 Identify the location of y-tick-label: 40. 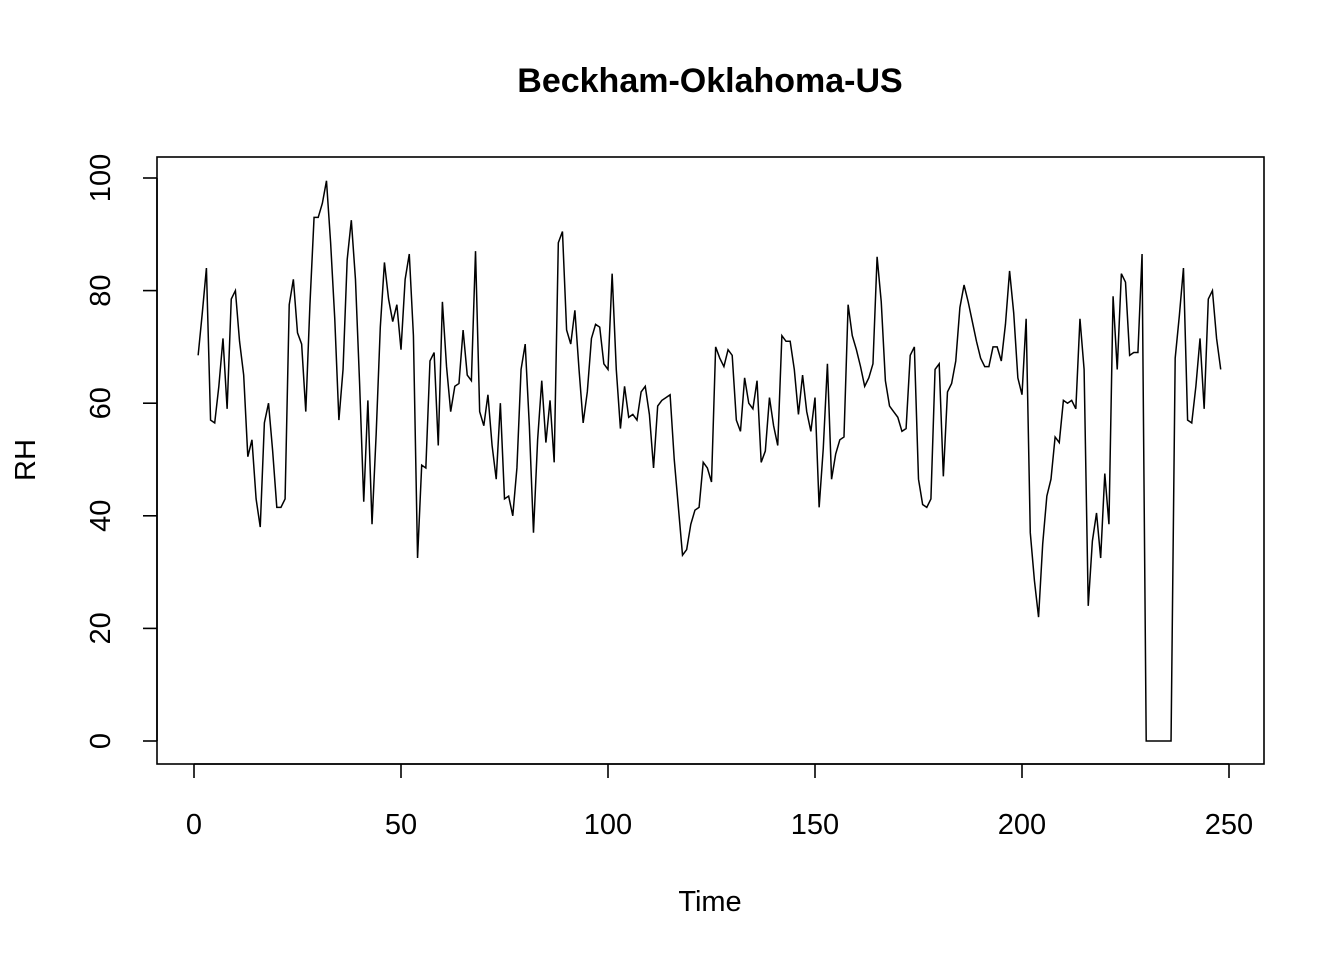
(101, 516).